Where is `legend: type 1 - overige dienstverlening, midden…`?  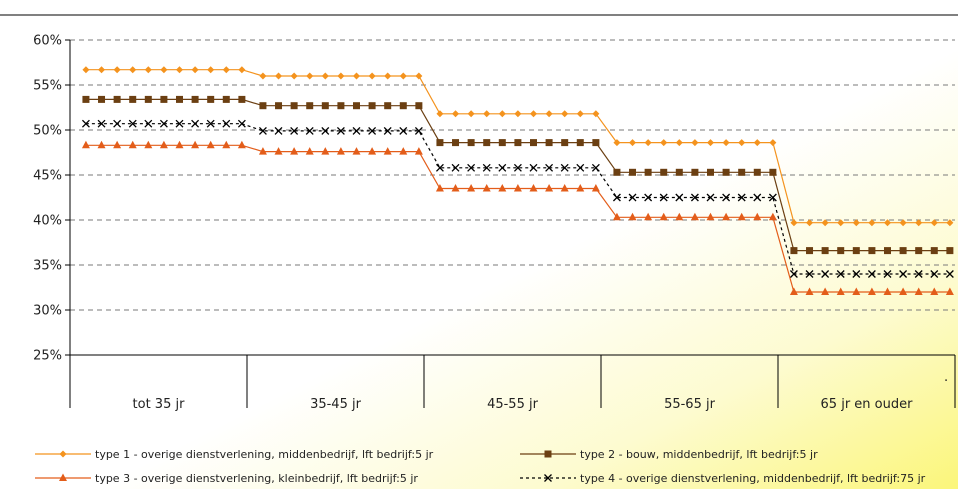
legend: type 1 - overige dienstverlening, midden… is located at coordinates (480, 466).